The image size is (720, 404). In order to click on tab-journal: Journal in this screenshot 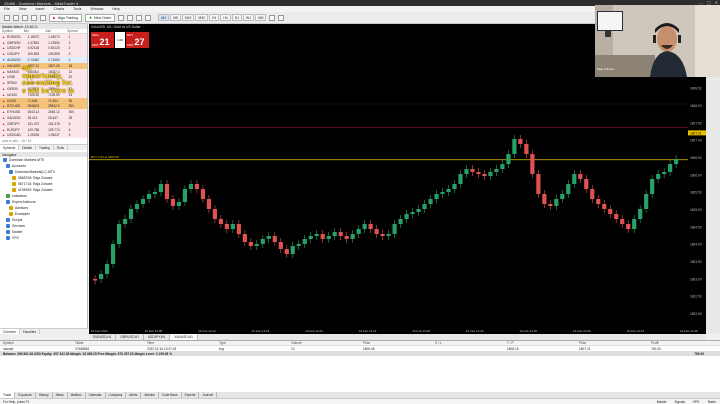, I will do `click(208, 395)`.